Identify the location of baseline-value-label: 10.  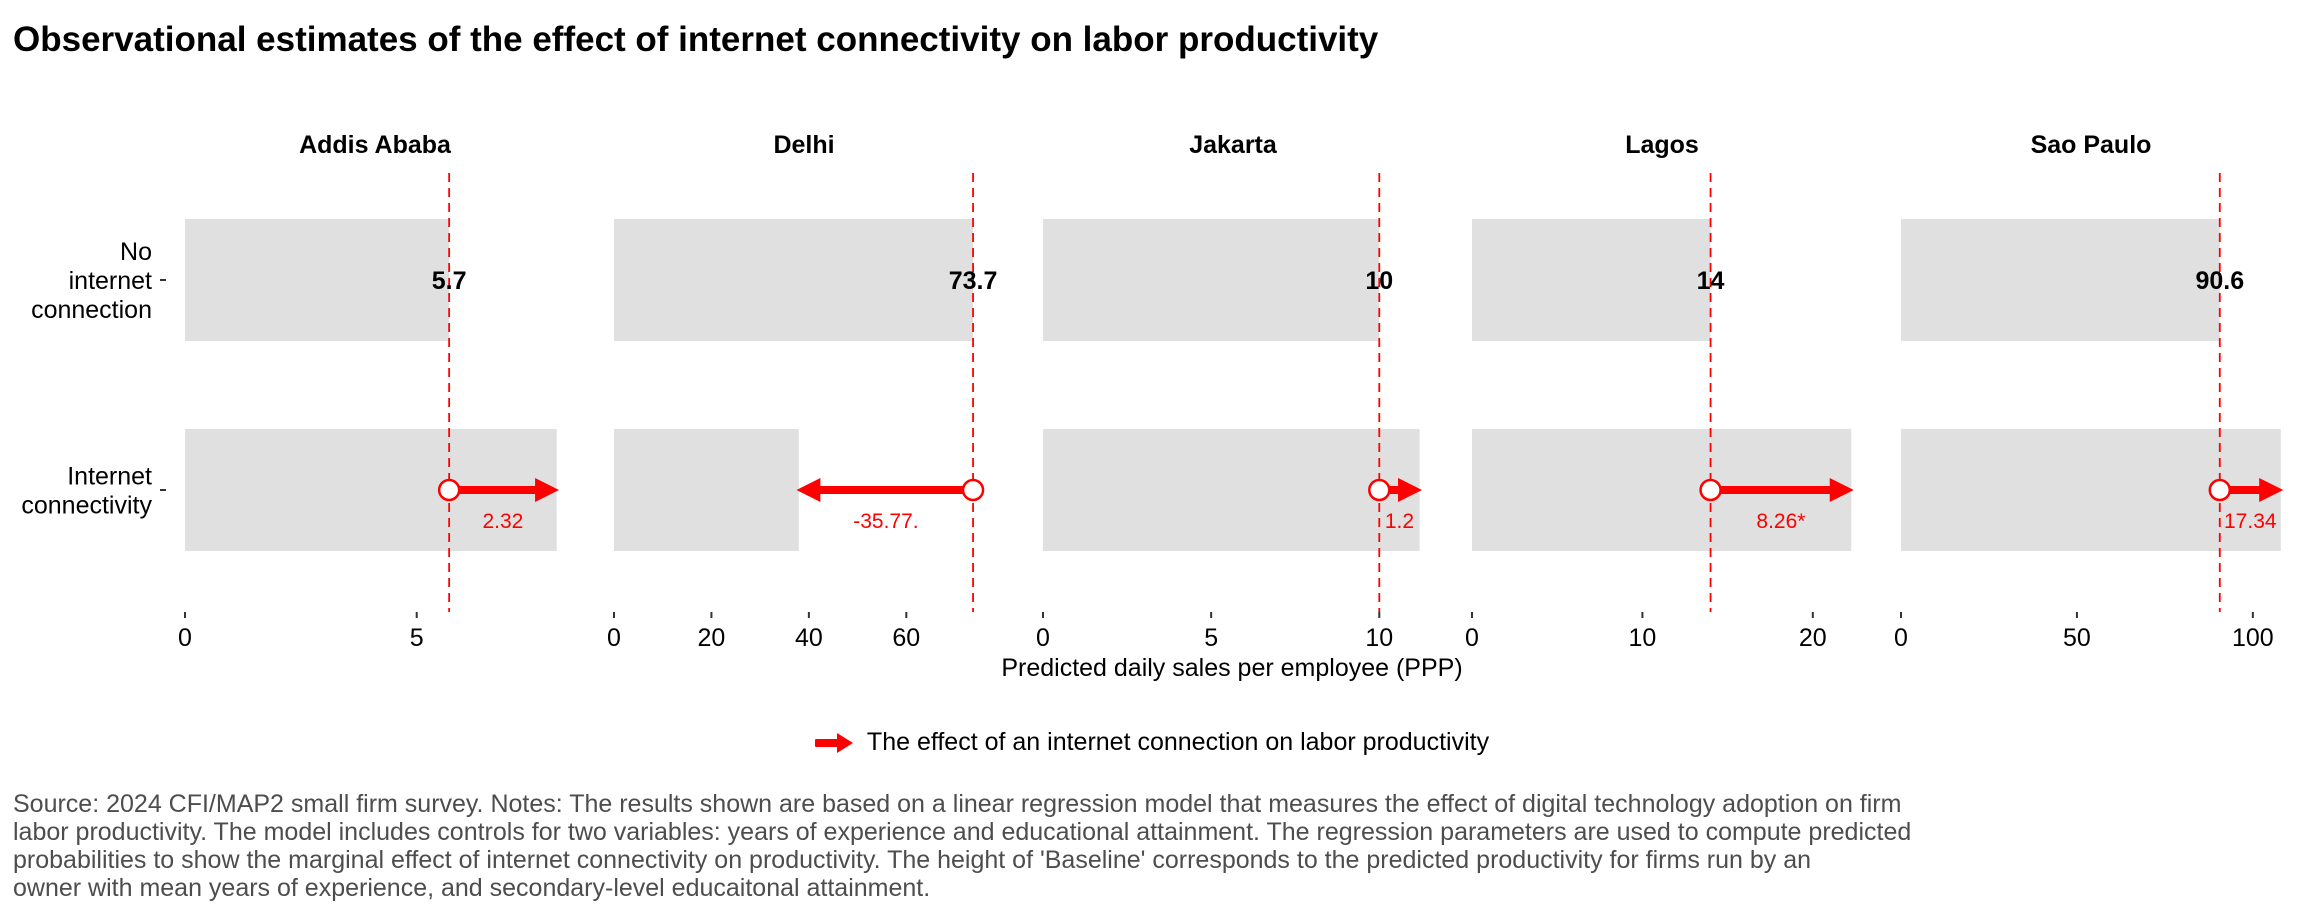
(1379, 281).